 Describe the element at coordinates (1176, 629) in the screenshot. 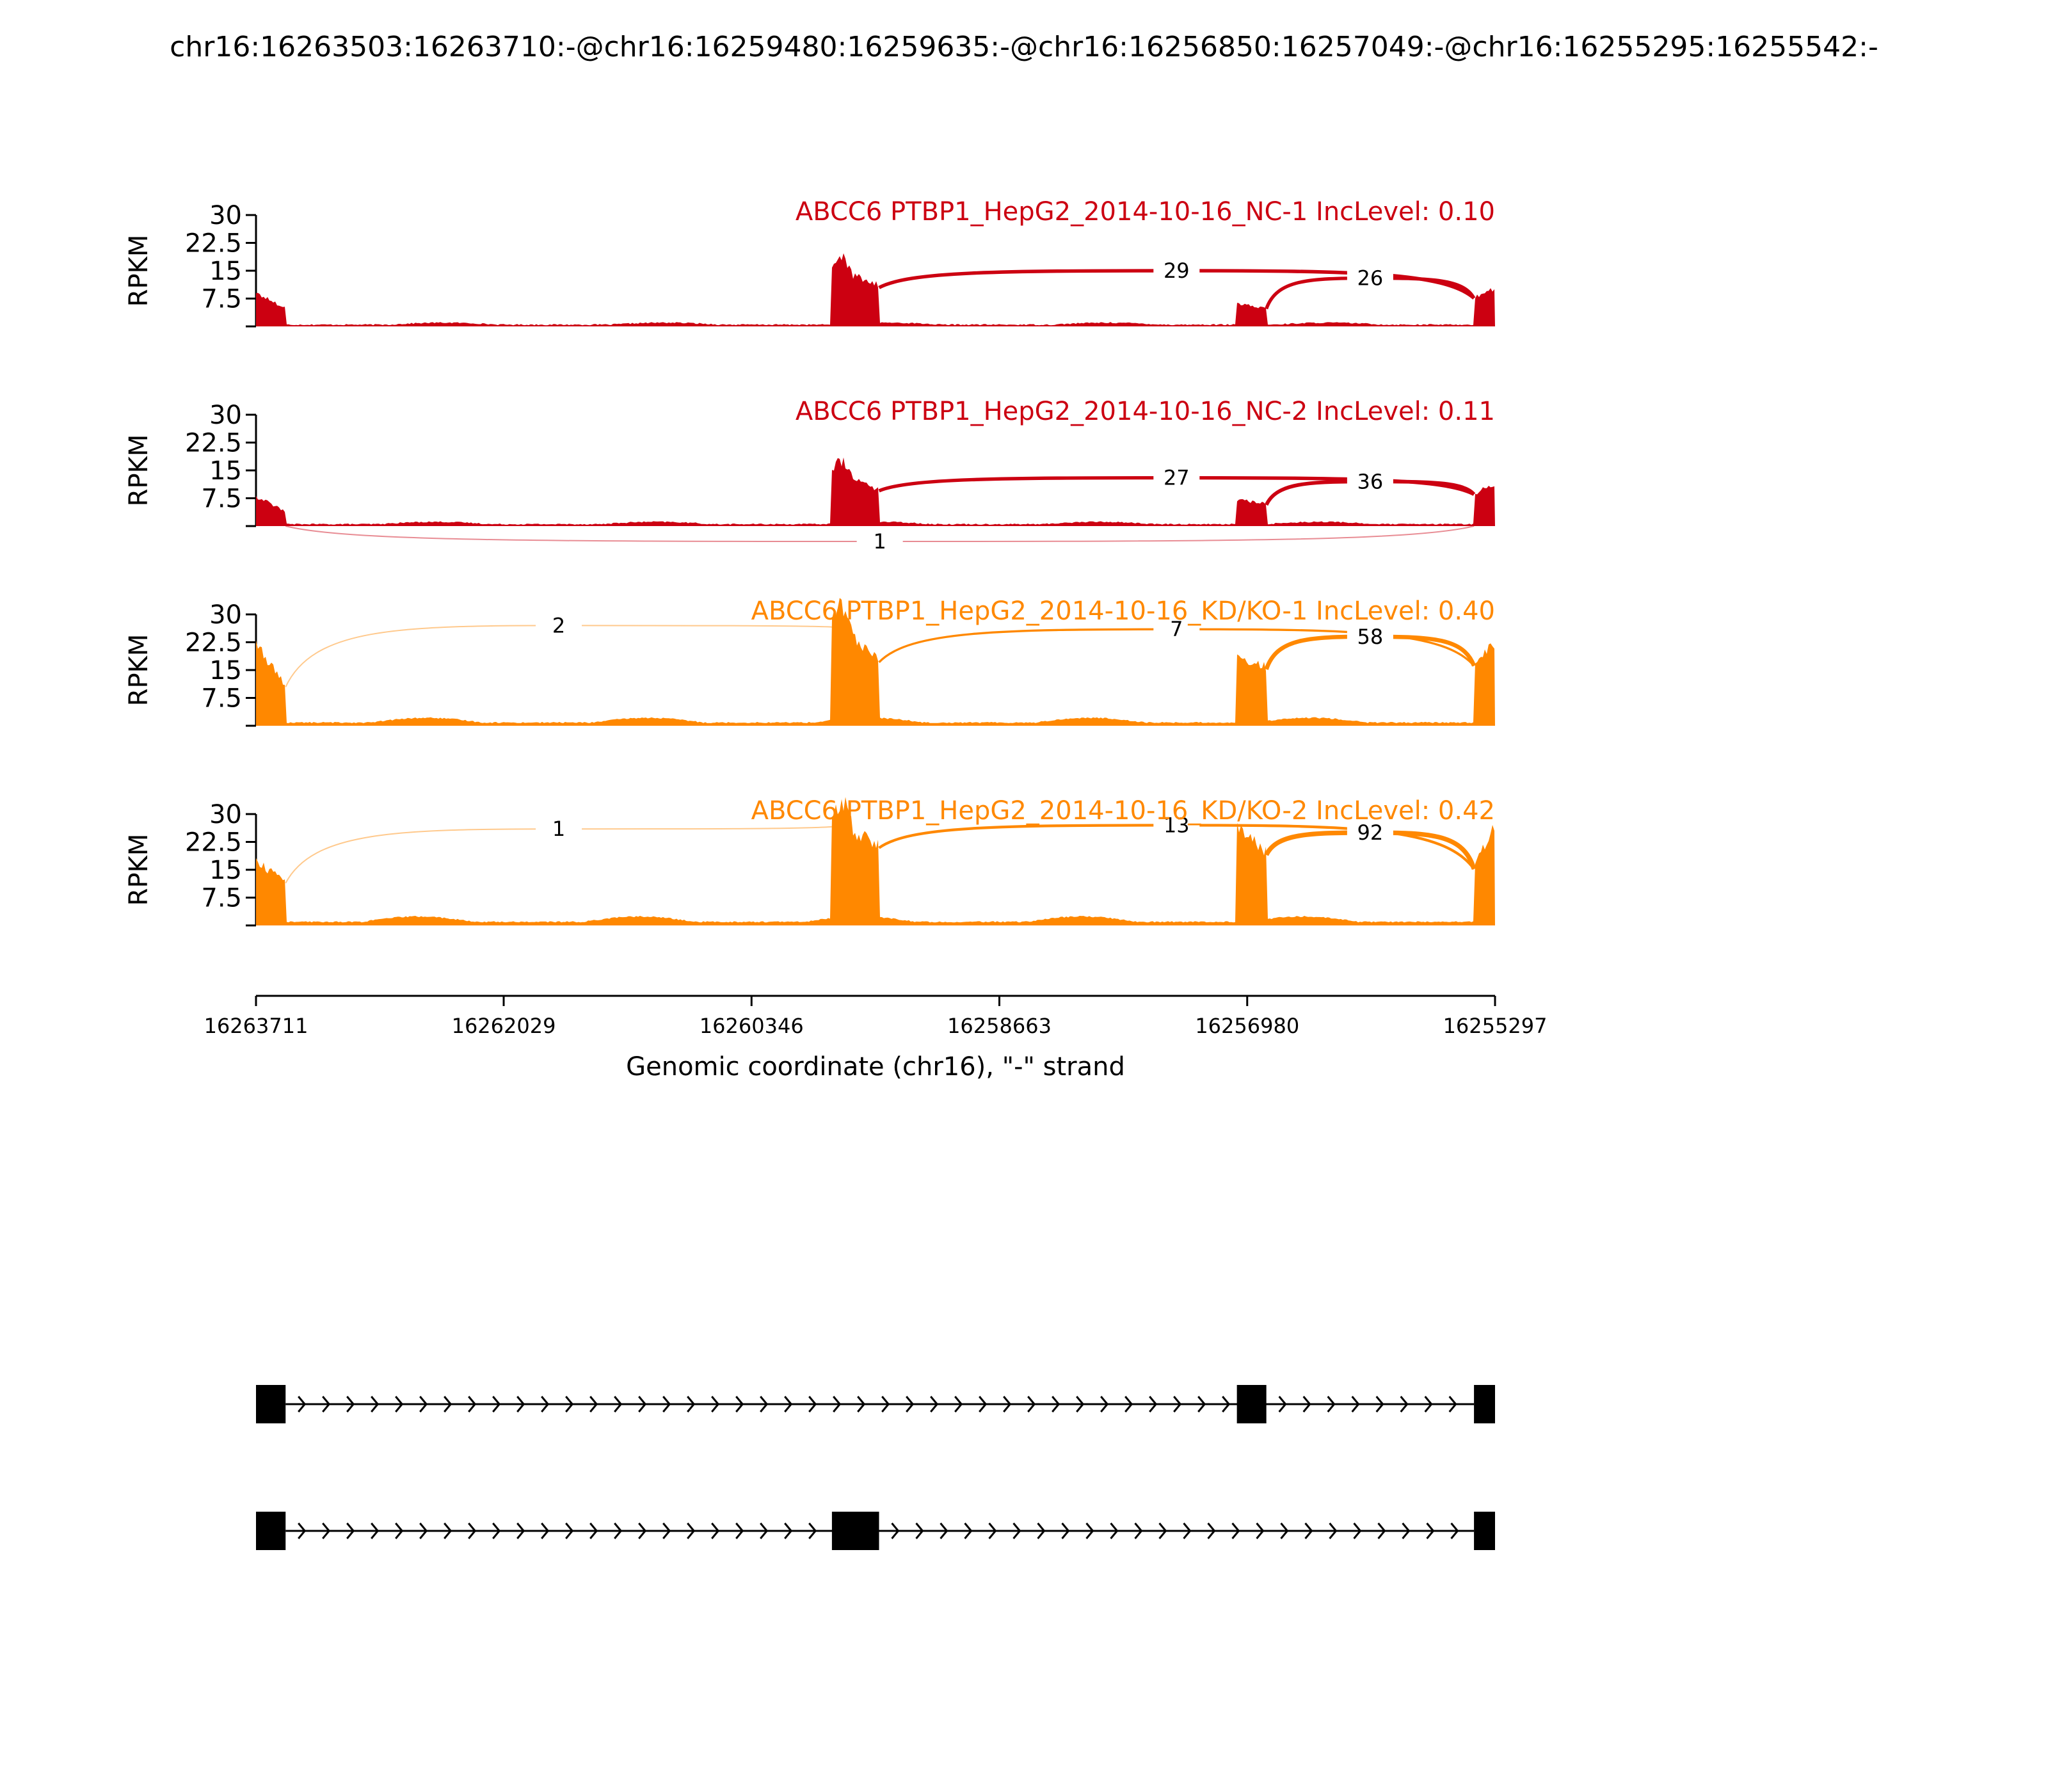

I see `junction-label: 7` at that location.